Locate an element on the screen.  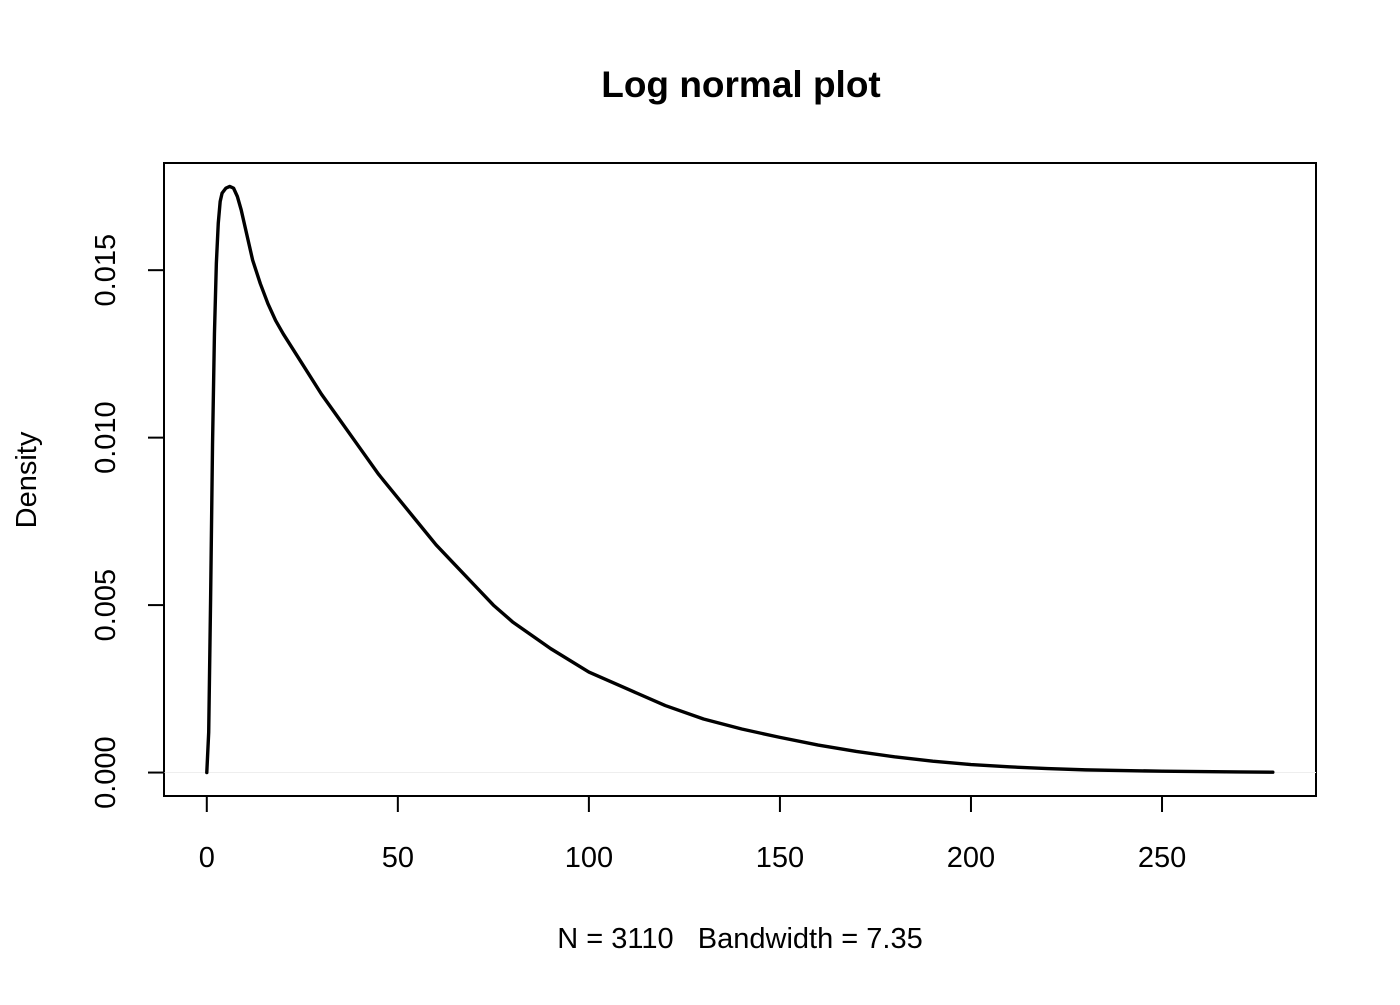
x-axis: 0 50 100 150 200 250 is located at coordinates (692, 834).